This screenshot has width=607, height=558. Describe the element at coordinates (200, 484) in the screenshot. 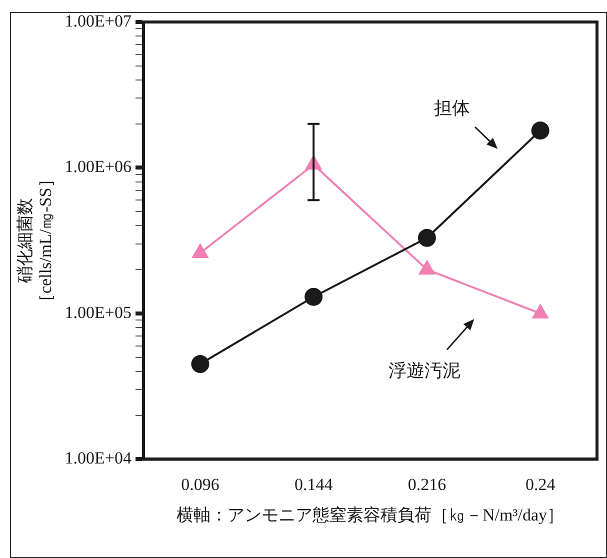

I see `x-tick-label: 0.096` at that location.